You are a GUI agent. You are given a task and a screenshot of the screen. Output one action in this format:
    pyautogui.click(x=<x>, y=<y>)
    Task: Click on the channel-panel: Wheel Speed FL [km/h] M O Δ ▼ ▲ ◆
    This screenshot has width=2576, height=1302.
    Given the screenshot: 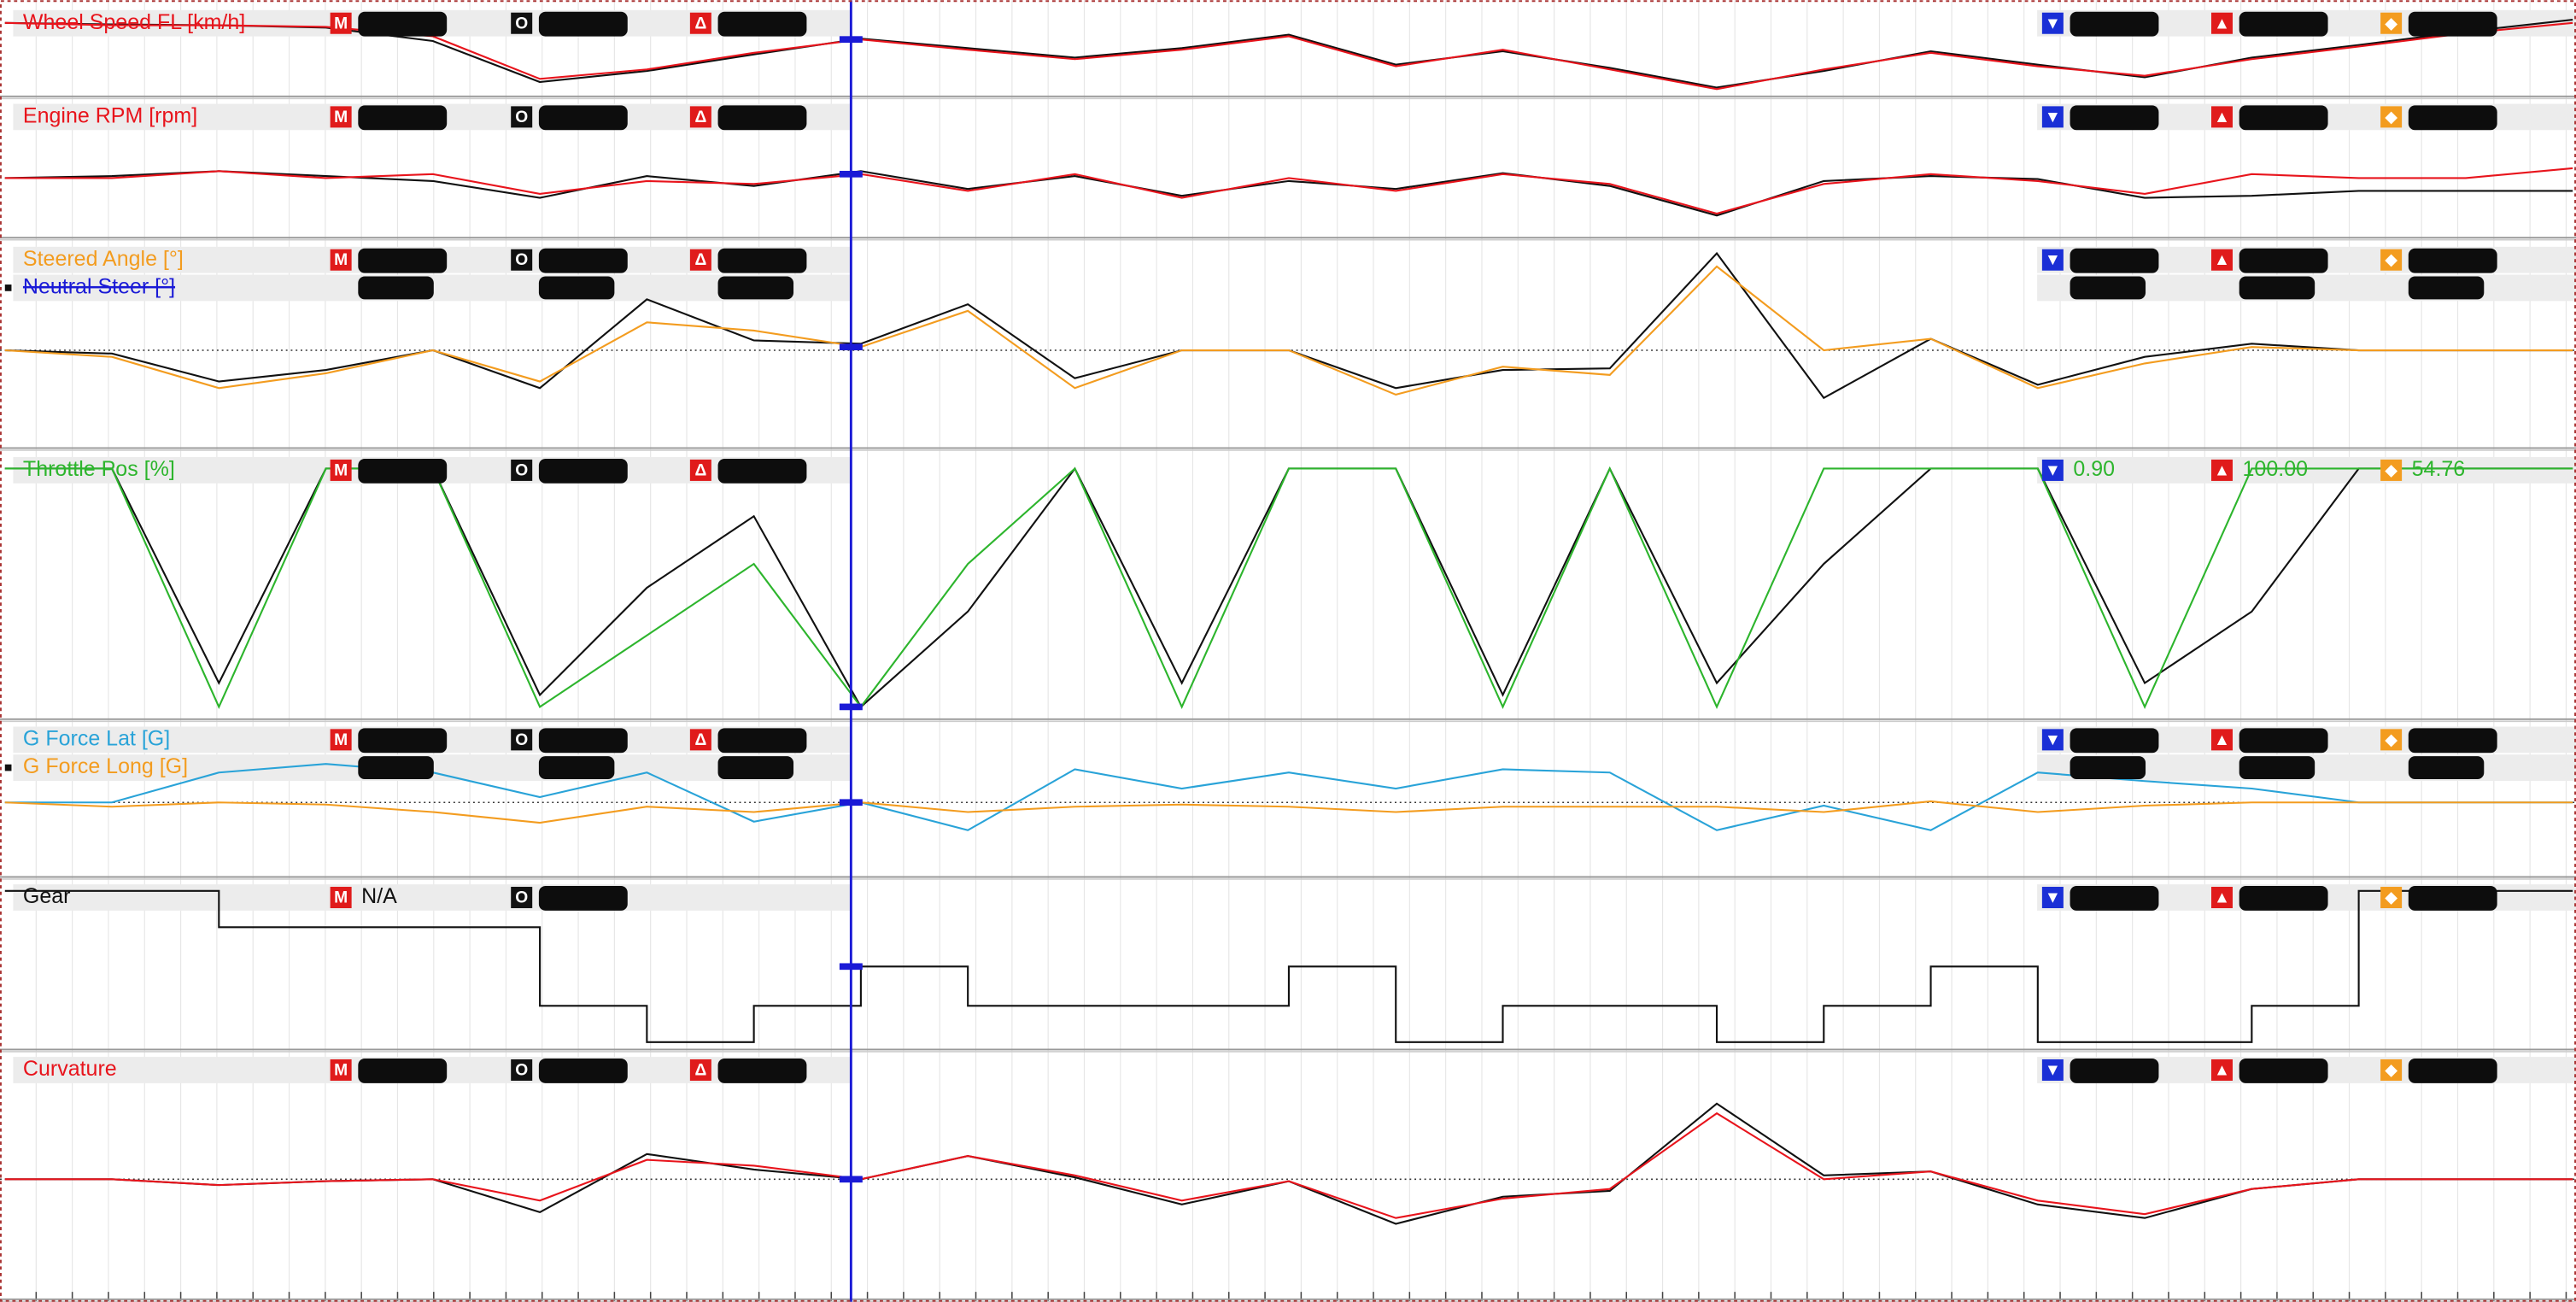 What is the action you would take?
    pyautogui.click(x=1288, y=55)
    